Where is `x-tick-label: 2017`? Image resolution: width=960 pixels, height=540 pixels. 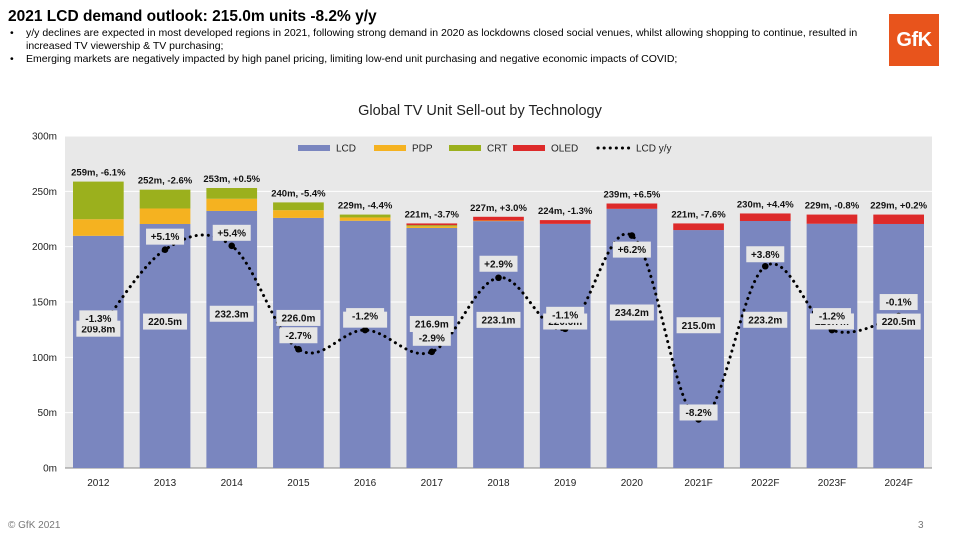 x-tick-label: 2017 is located at coordinates (432, 483).